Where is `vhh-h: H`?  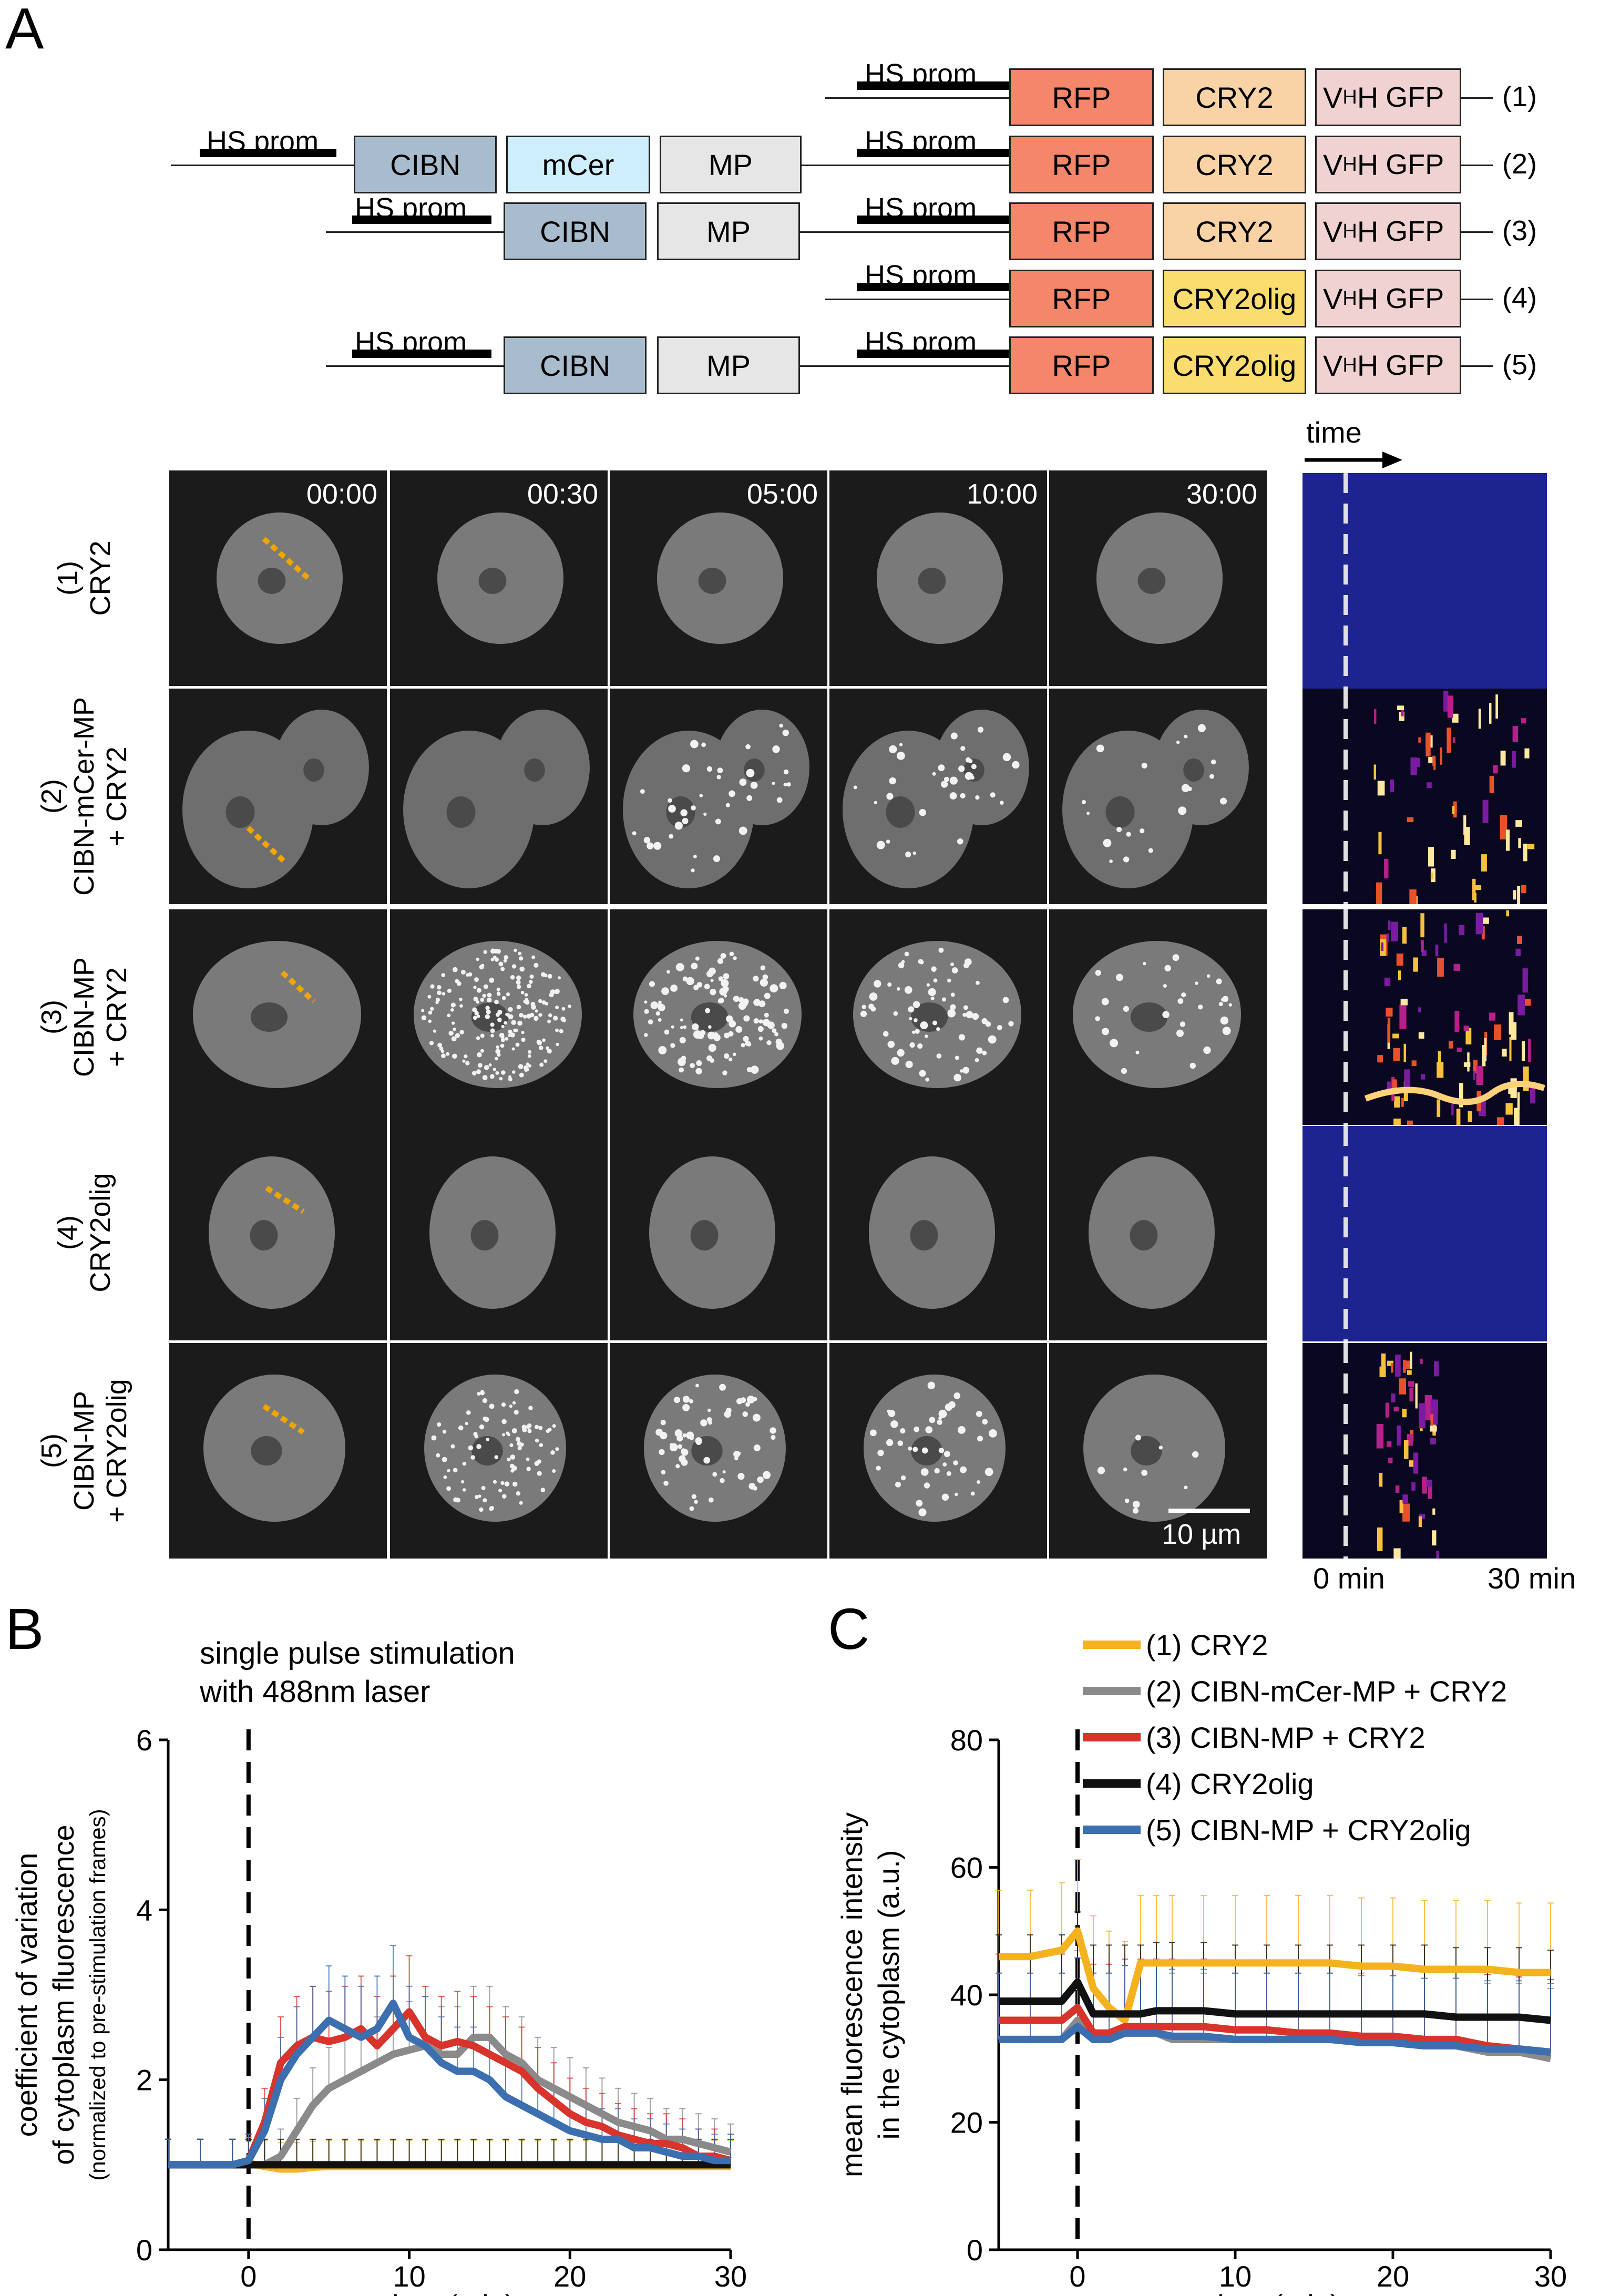 vhh-h: H is located at coordinates (1368, 97).